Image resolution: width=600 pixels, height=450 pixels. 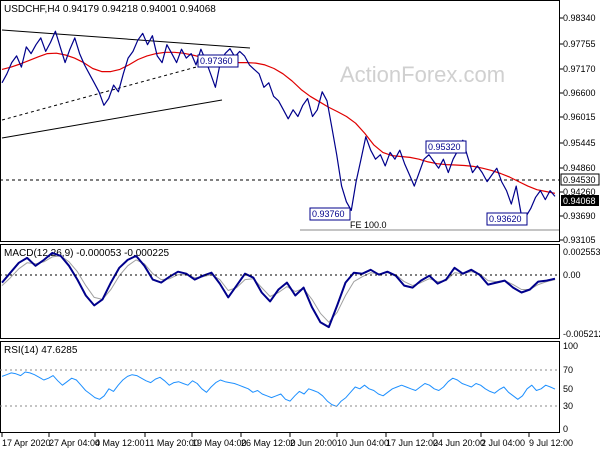 I want to click on price-label-1-text: 0.97360, so click(x=216, y=61).